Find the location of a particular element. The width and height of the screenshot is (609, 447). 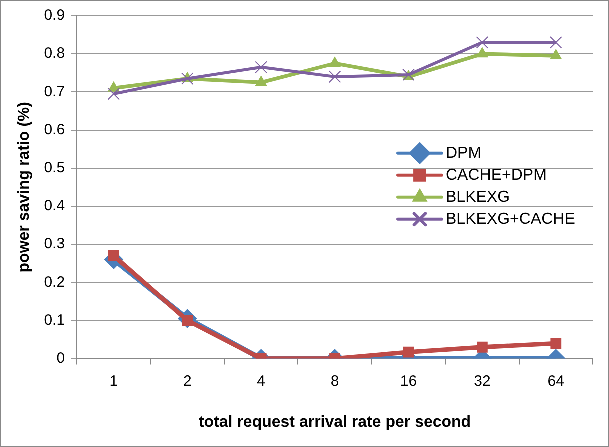

legend-label: BLKEXG is located at coordinates (478, 197).